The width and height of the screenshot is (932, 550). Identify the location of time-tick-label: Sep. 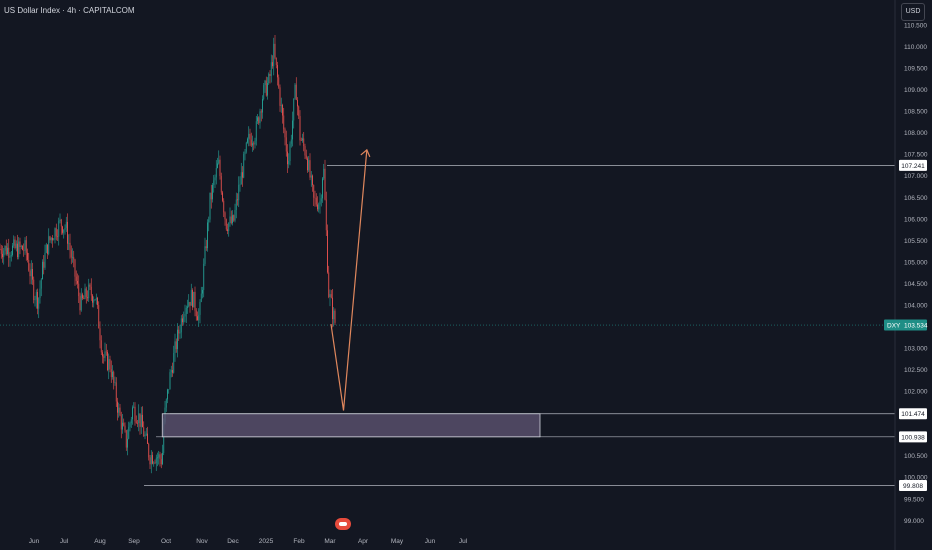
(134, 541).